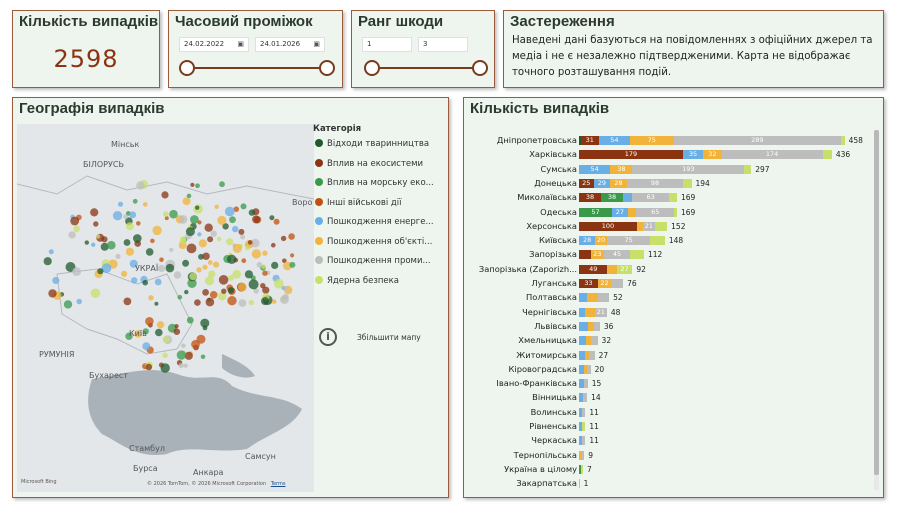 Image resolution: width=900 pixels, height=511 pixels. Describe the element at coordinates (387, 44) in the screenshot. I see `damage-from-input: 1` at that location.